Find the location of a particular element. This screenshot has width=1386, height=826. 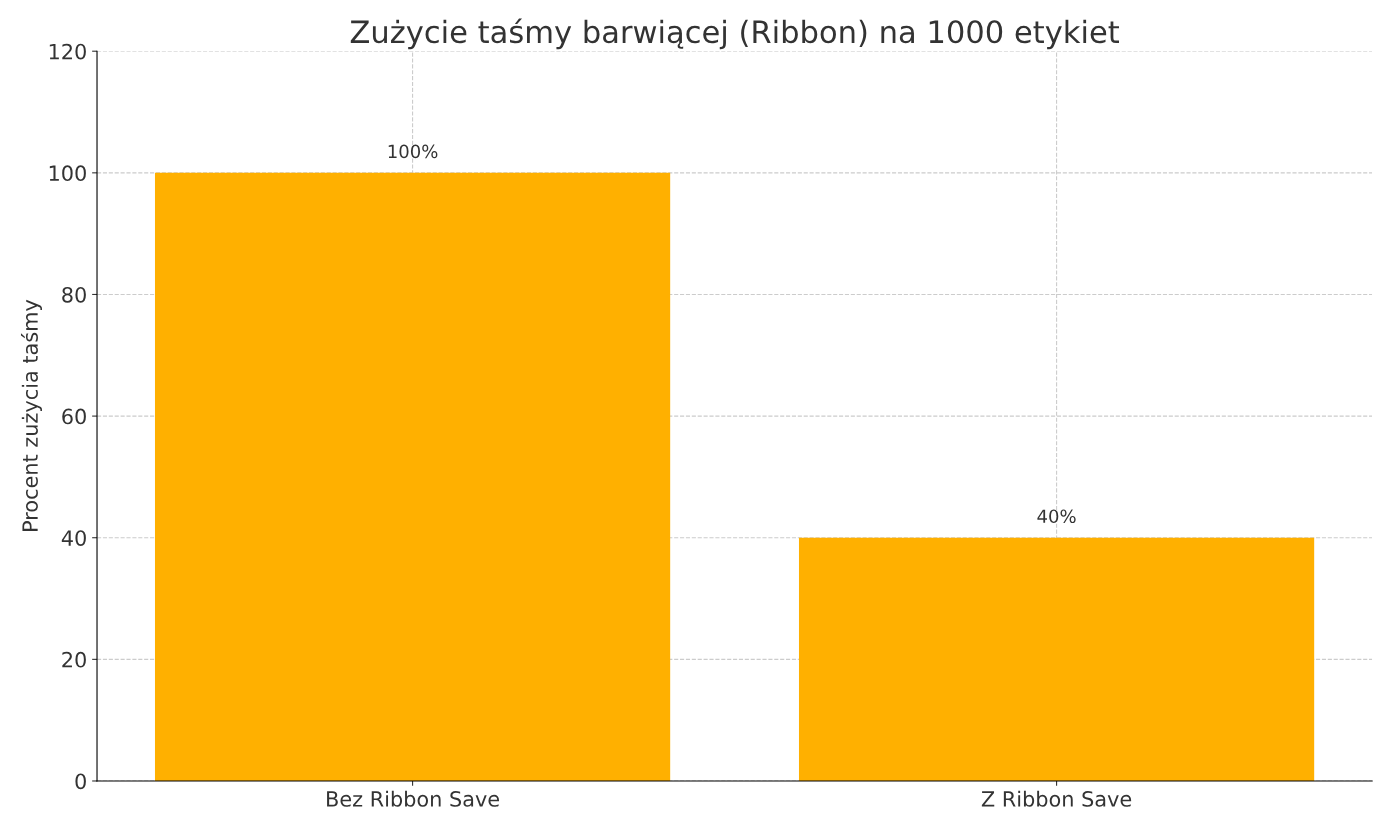

y-tick-label: 60 is located at coordinates (74, 416).